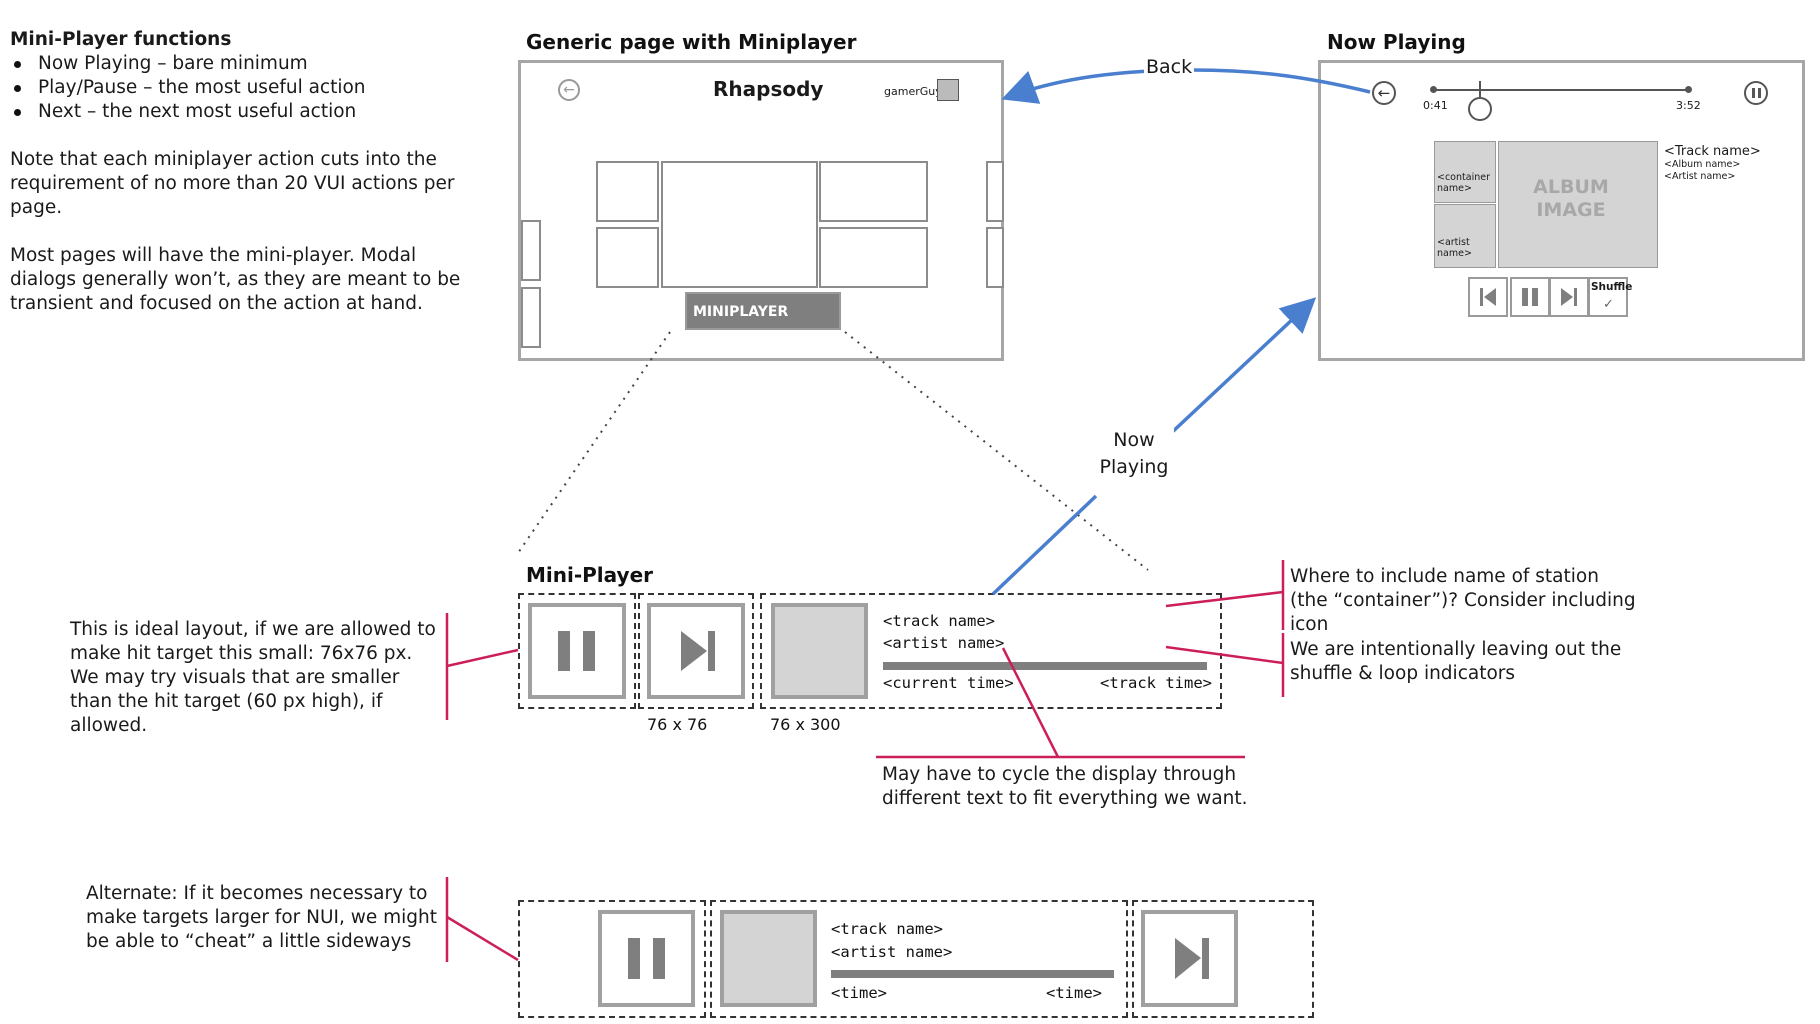  I want to click on playhead-knob, so click(1480, 109).